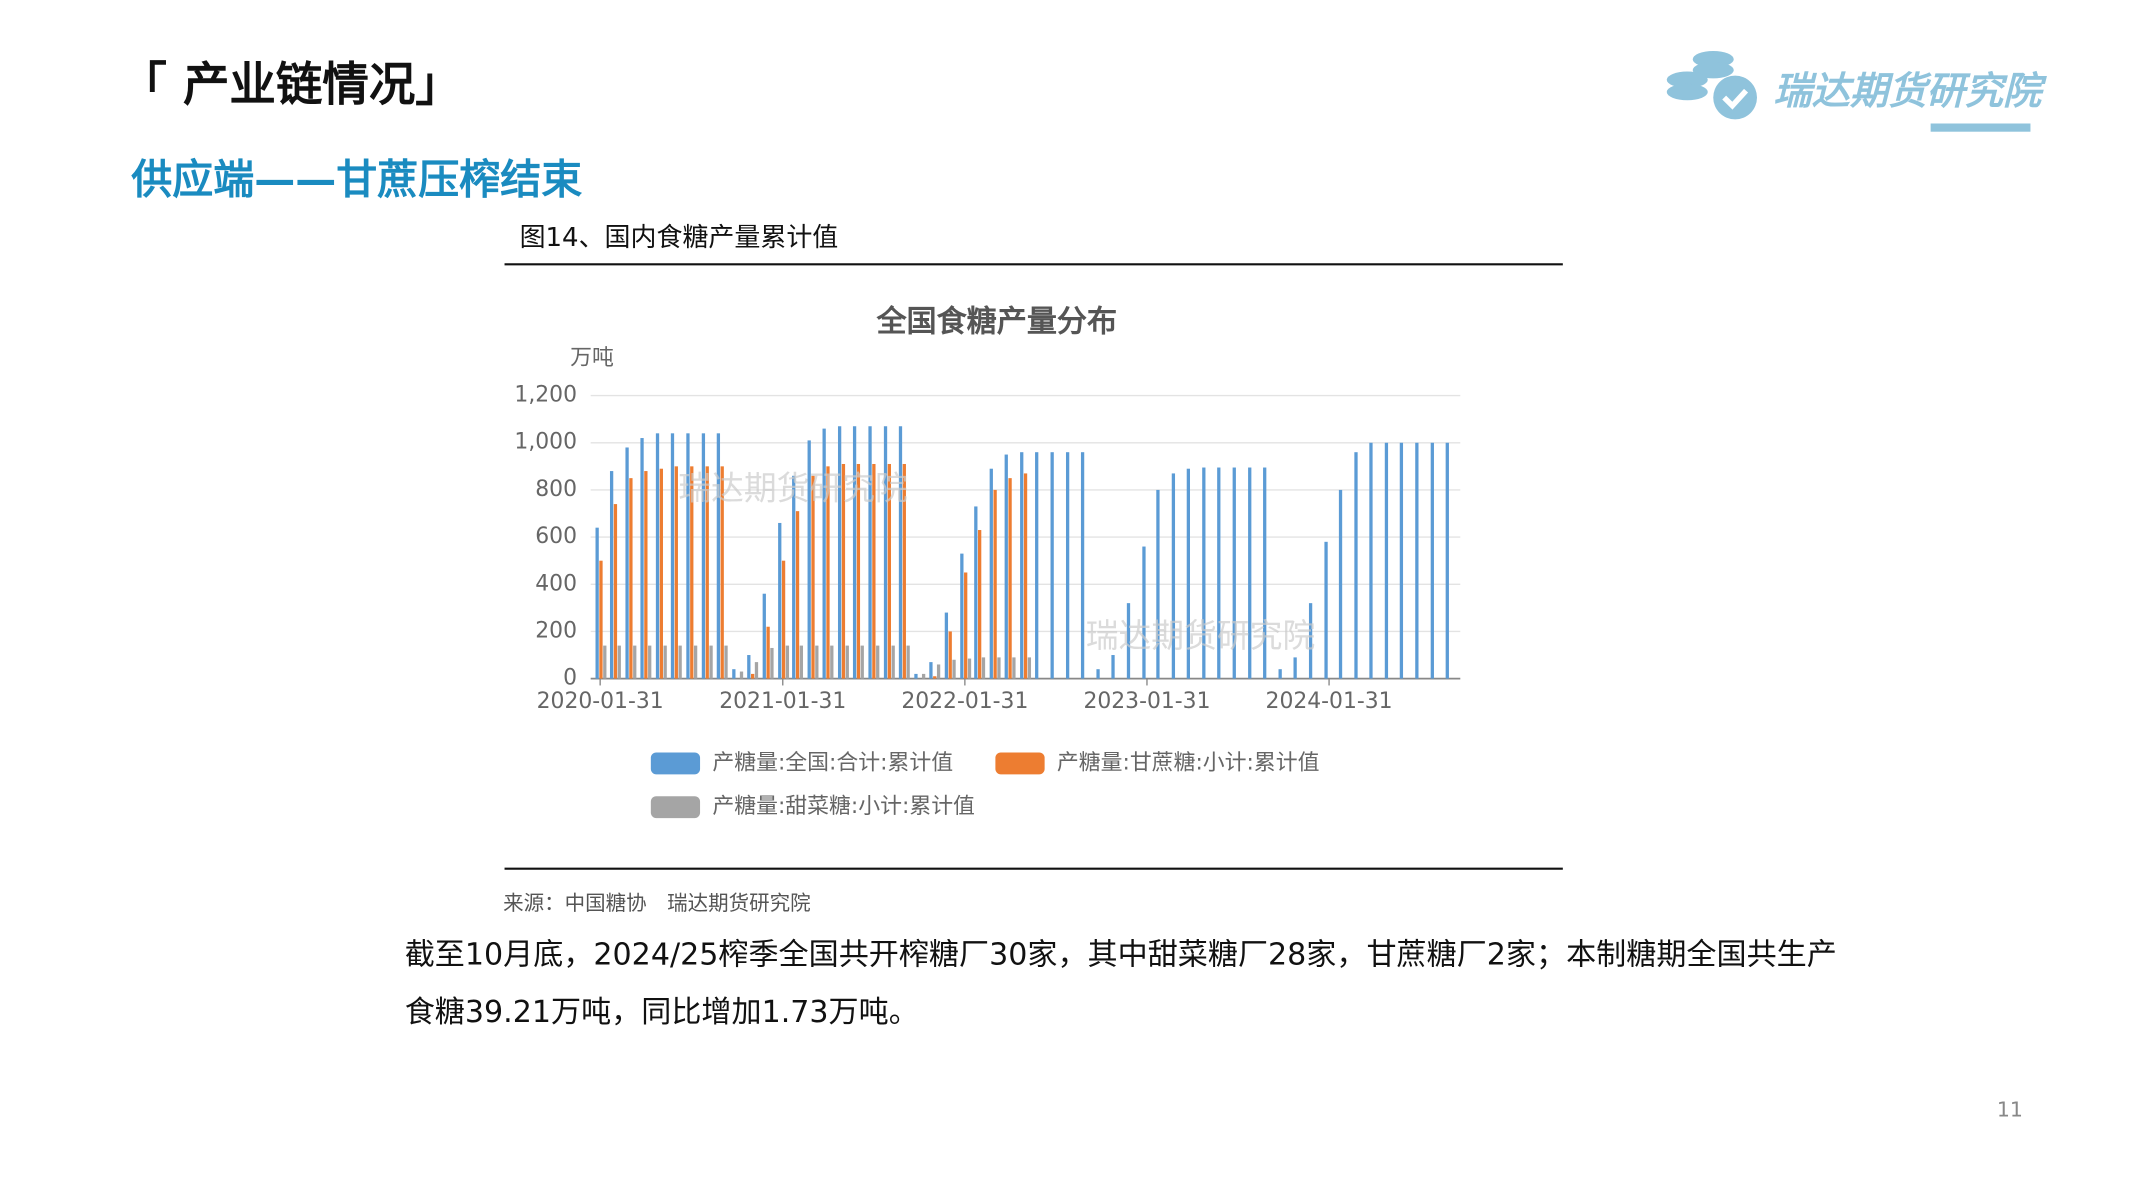  Describe the element at coordinates (556, 583) in the screenshot. I see `y-tick-label: 400` at that location.